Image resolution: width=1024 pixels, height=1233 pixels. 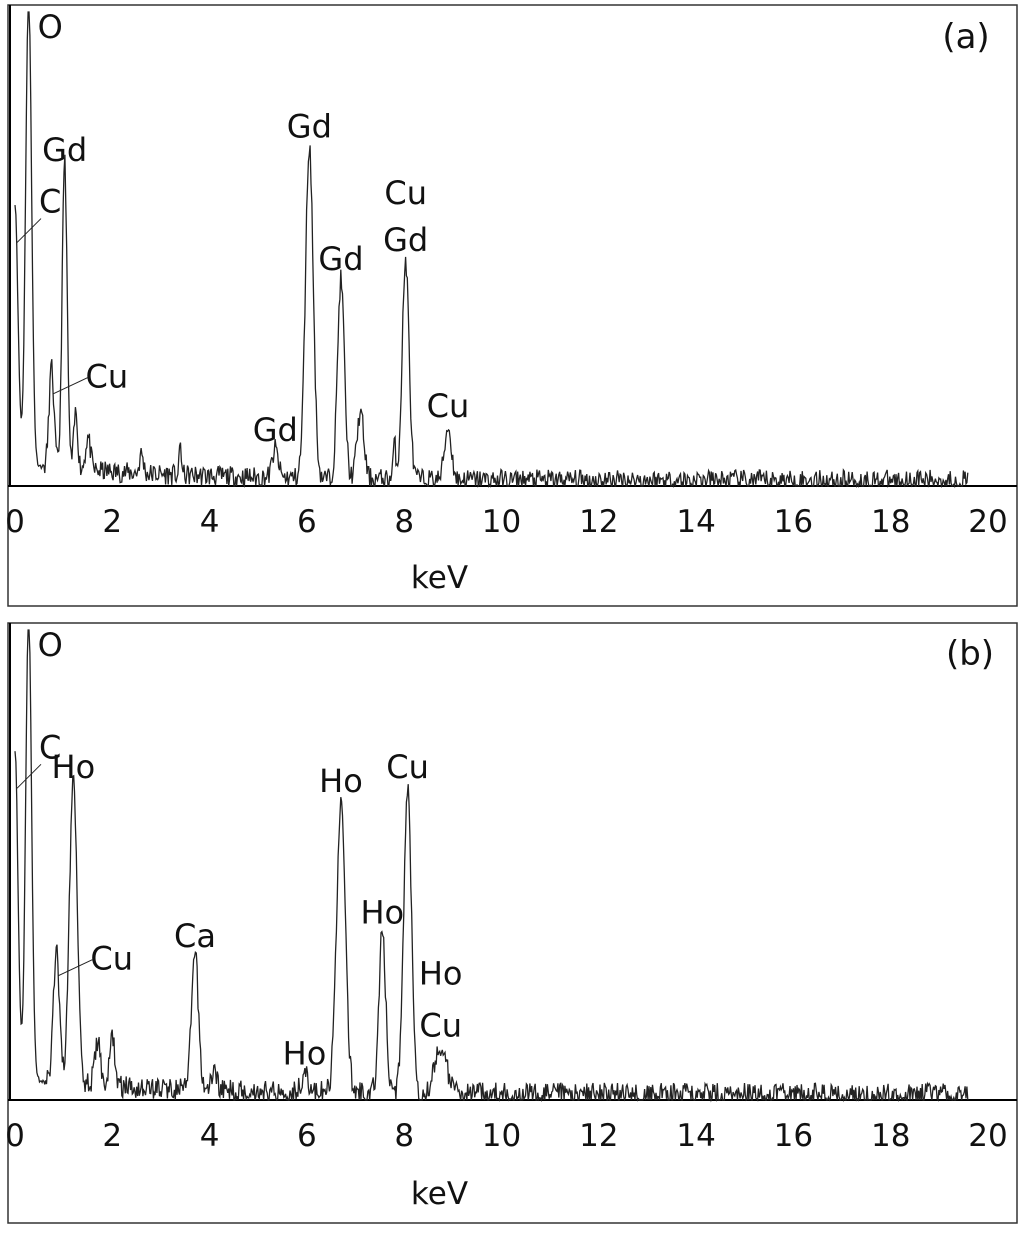 I want to click on peak-label: Ca, so click(x=195, y=936).